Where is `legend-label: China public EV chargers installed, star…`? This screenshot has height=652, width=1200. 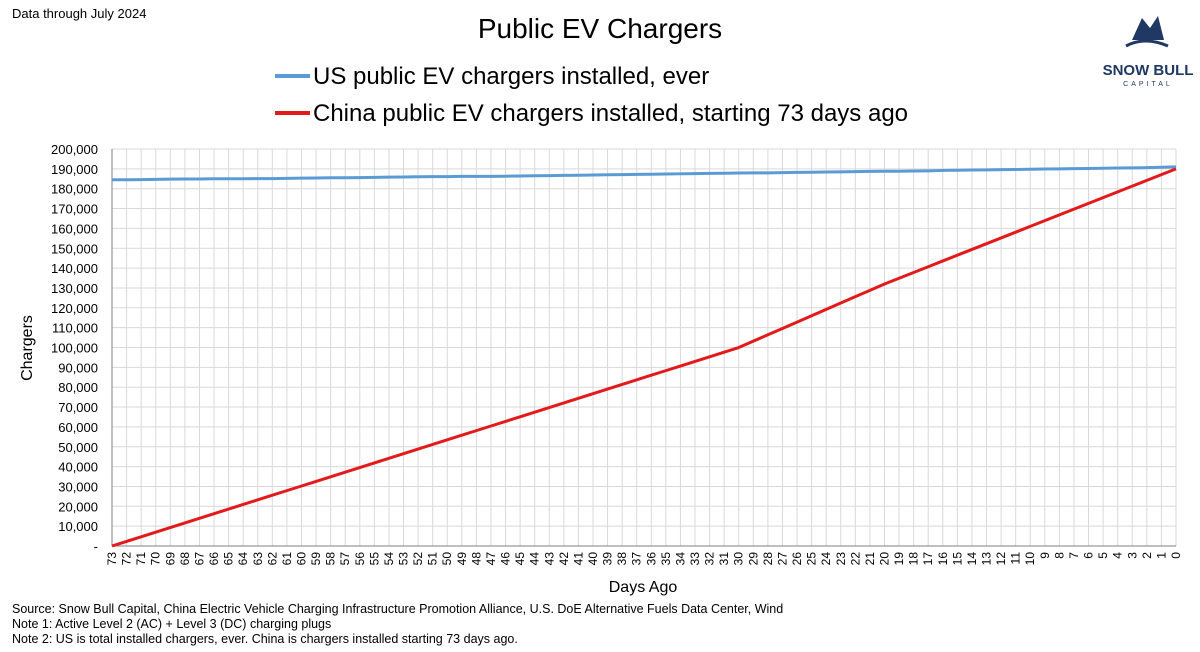 legend-label: China public EV chargers installed, star… is located at coordinates (610, 113).